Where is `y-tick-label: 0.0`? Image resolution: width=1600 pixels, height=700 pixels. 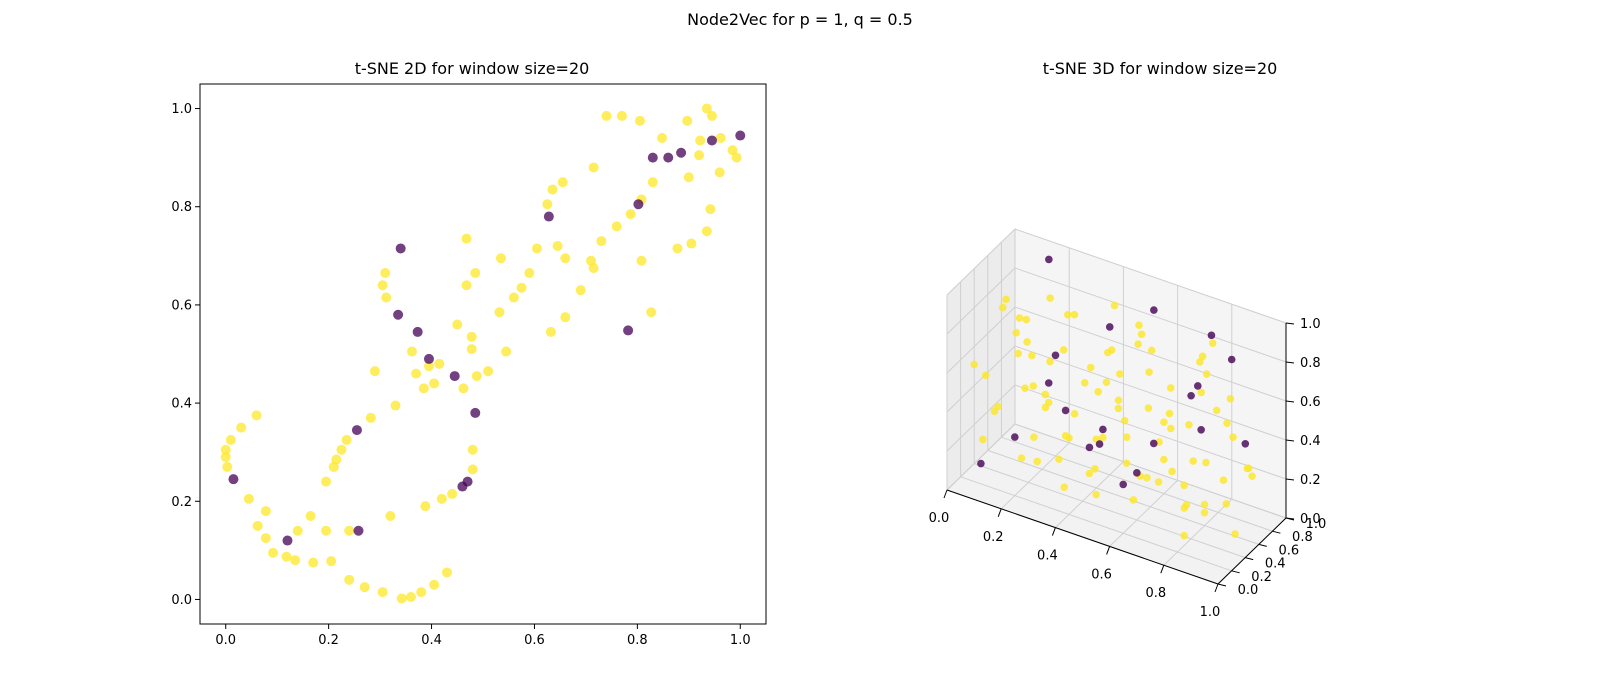
y-tick-label: 0.0 is located at coordinates (181, 600).